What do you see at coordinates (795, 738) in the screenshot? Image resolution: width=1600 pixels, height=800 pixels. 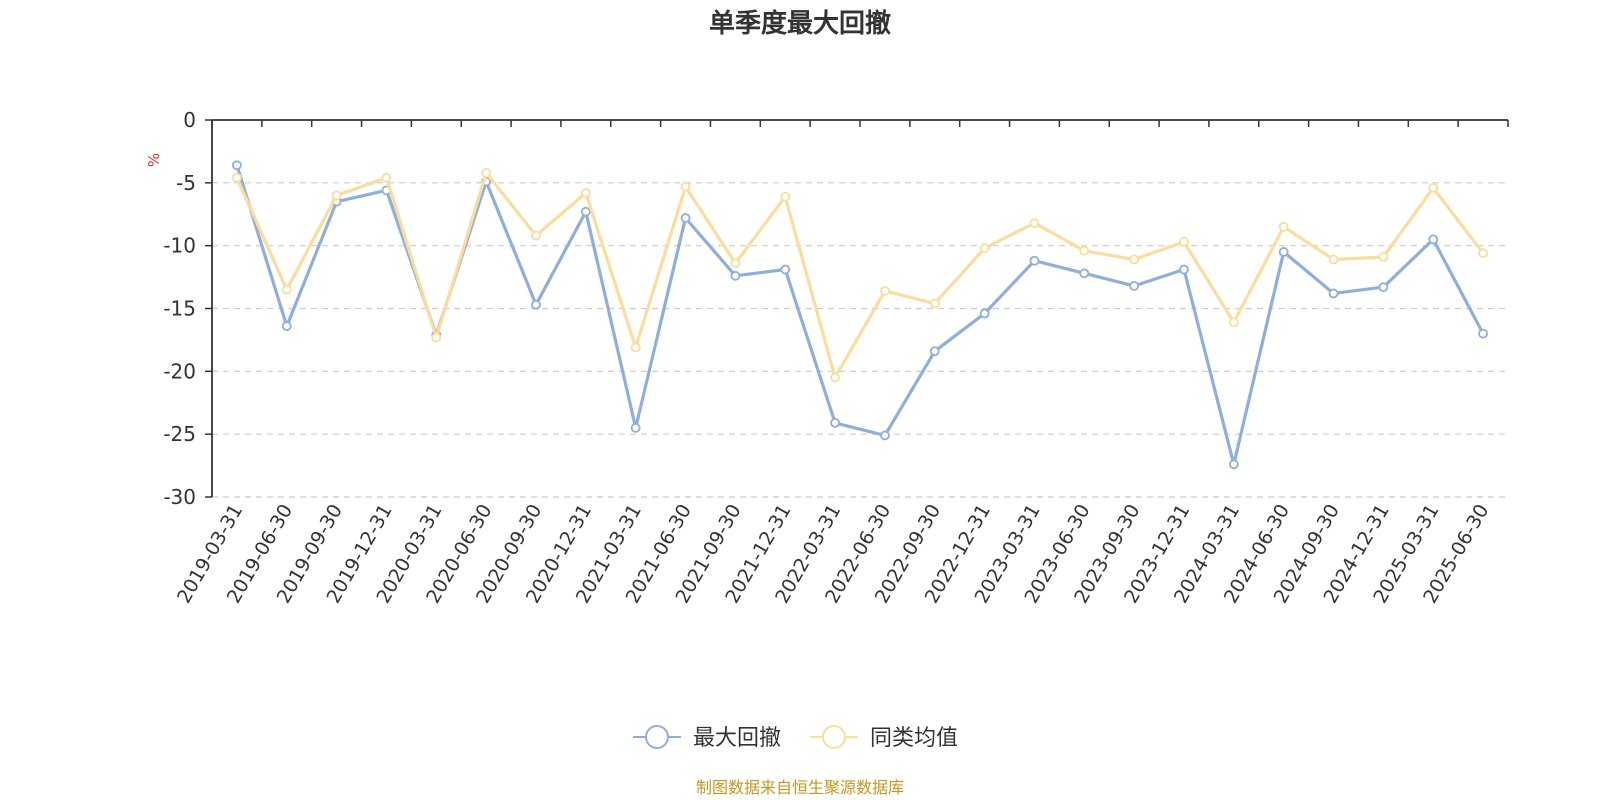 I see `legend: 最大回撤 同类均值` at bounding box center [795, 738].